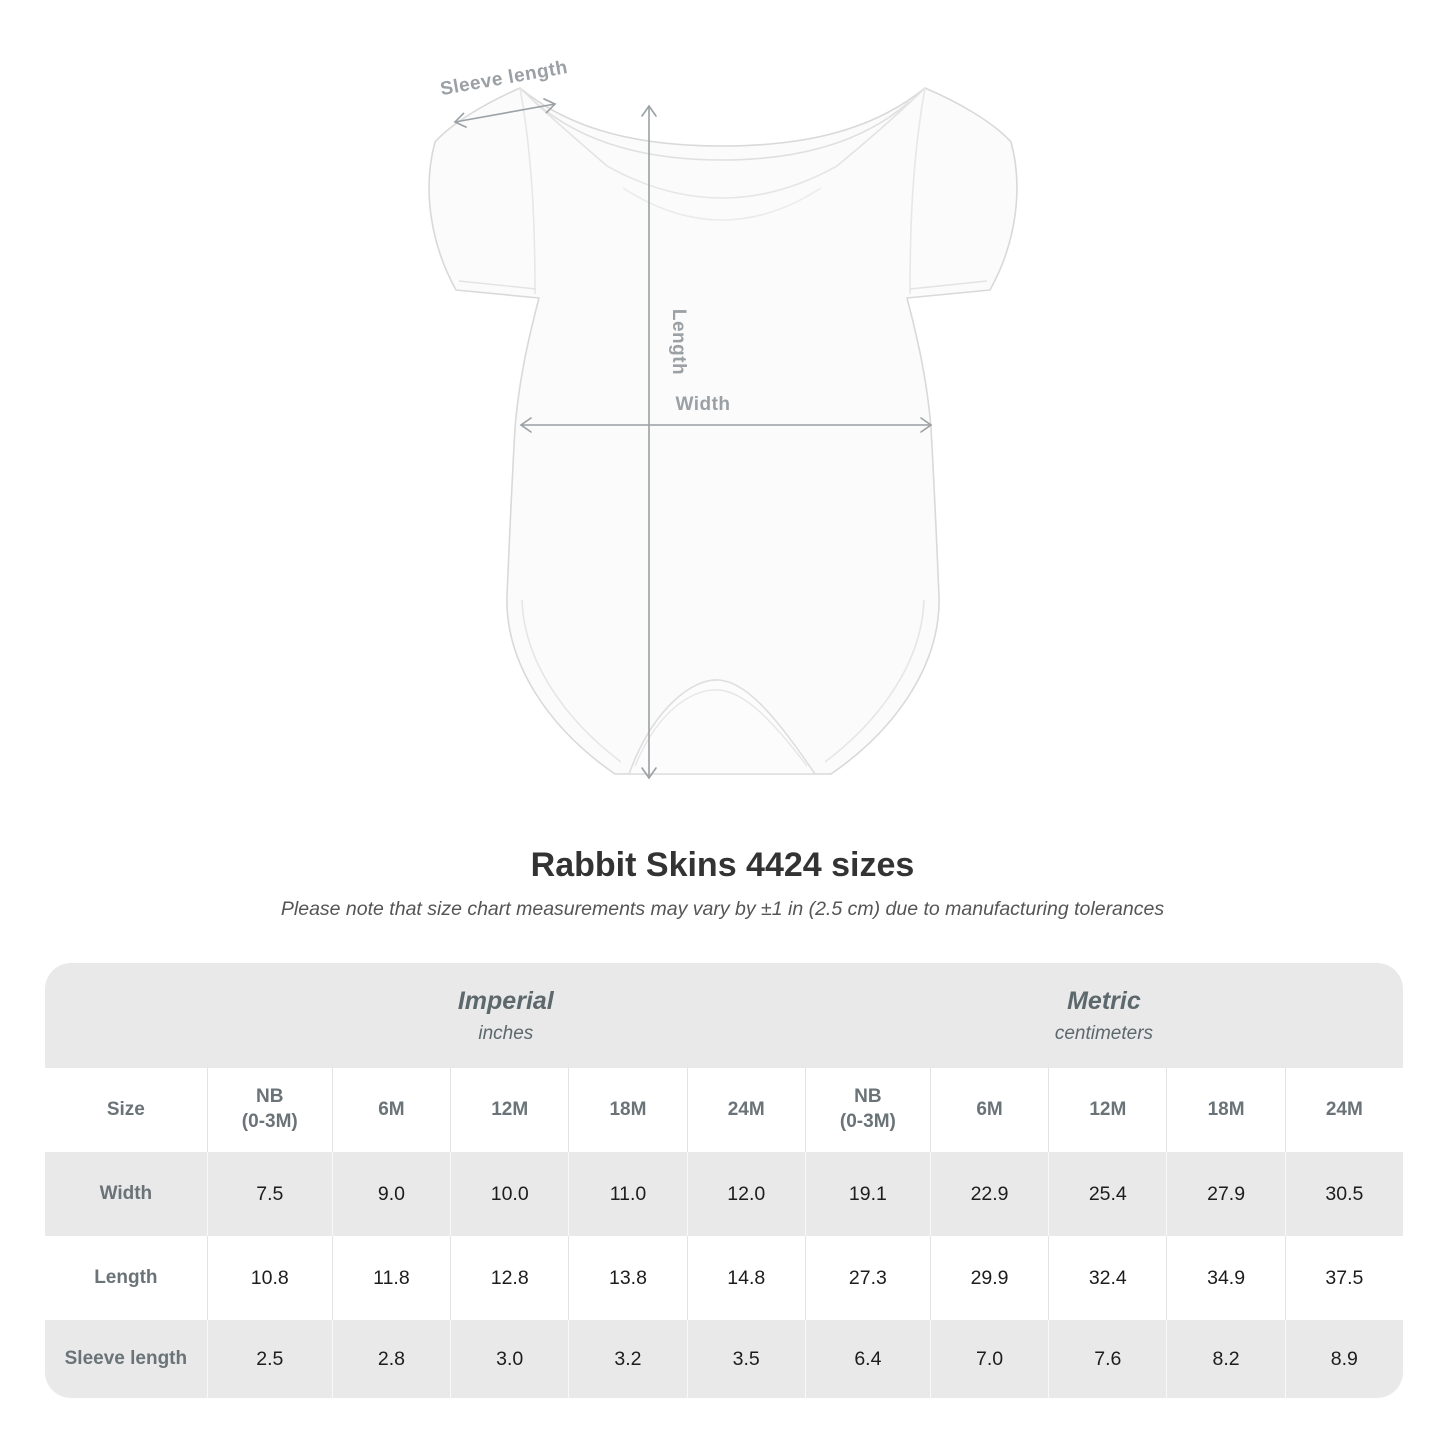  What do you see at coordinates (509, 1278) in the screenshot?
I see `cell-value: 12.8` at bounding box center [509, 1278].